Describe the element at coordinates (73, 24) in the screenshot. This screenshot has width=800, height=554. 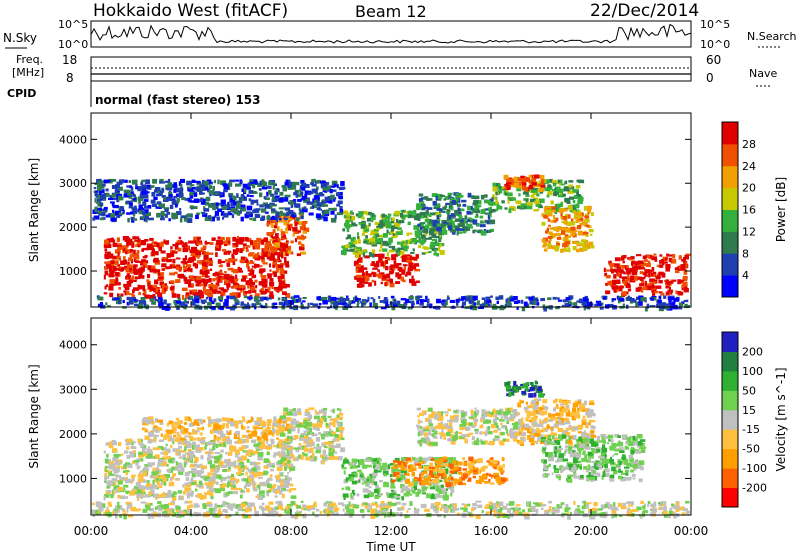
I see `noise-tick-hi-left: 10^5` at that location.